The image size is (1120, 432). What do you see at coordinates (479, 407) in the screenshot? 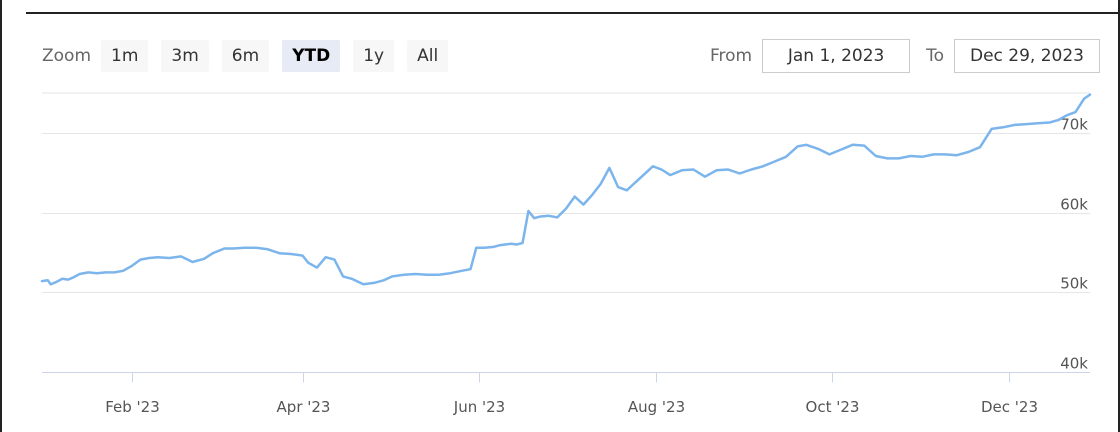
I see `x-tick-label: Jun '23` at bounding box center [479, 407].